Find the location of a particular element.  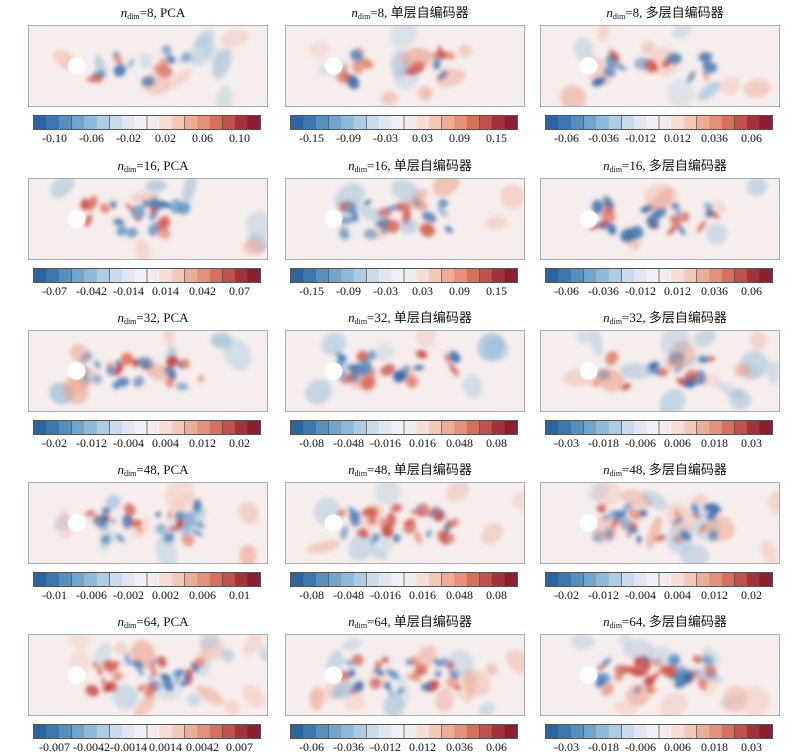

method-label: 单层自编码器 is located at coordinates (432, 165).